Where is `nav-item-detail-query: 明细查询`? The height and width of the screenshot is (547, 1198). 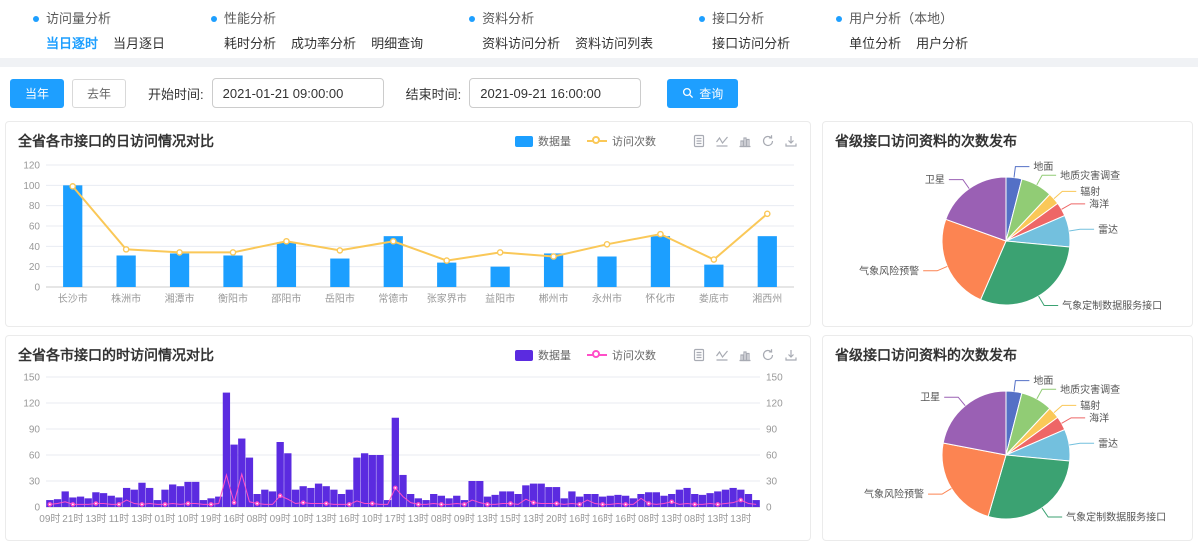
nav-item-detail-query: 明细查询 is located at coordinates (397, 43).